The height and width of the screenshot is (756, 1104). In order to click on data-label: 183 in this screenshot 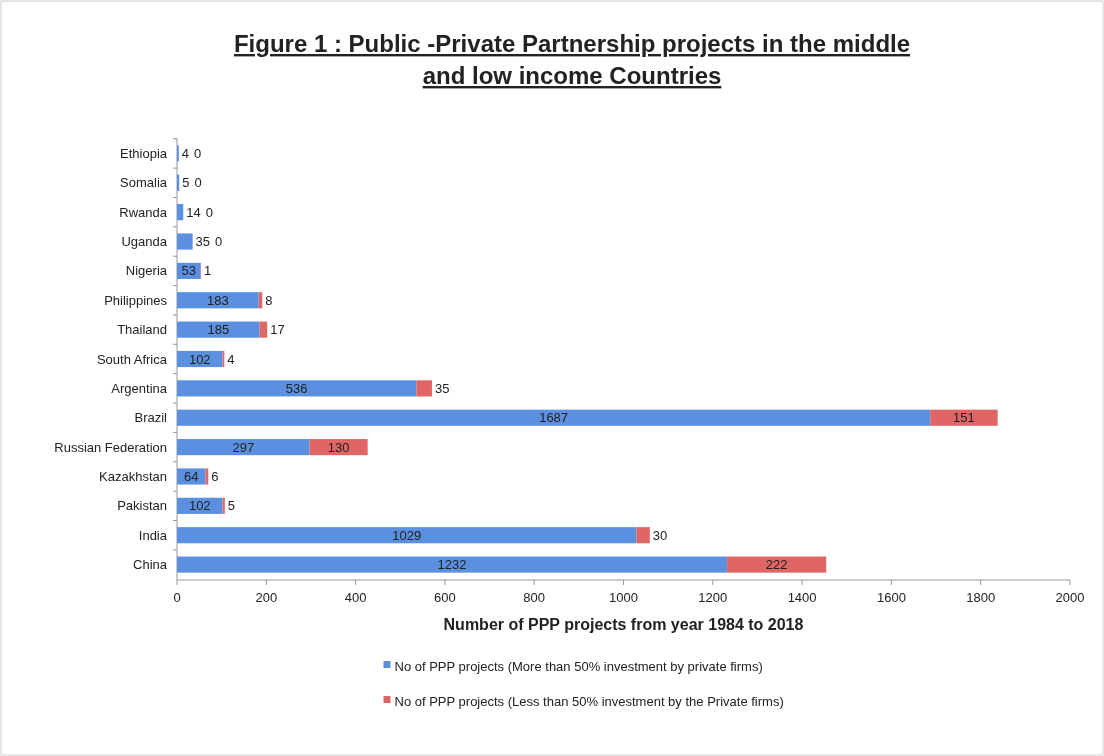, I will do `click(218, 300)`.